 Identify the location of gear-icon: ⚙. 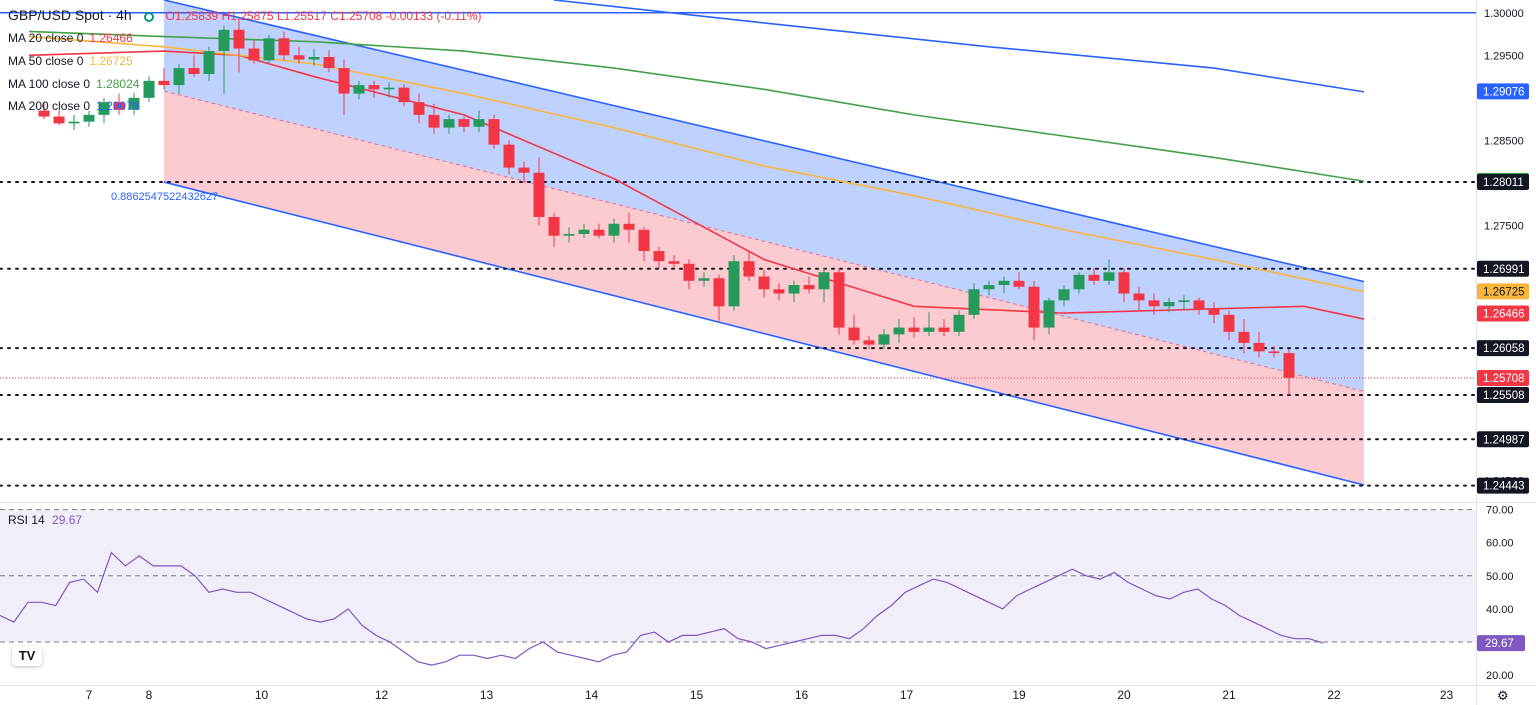
(1503, 695).